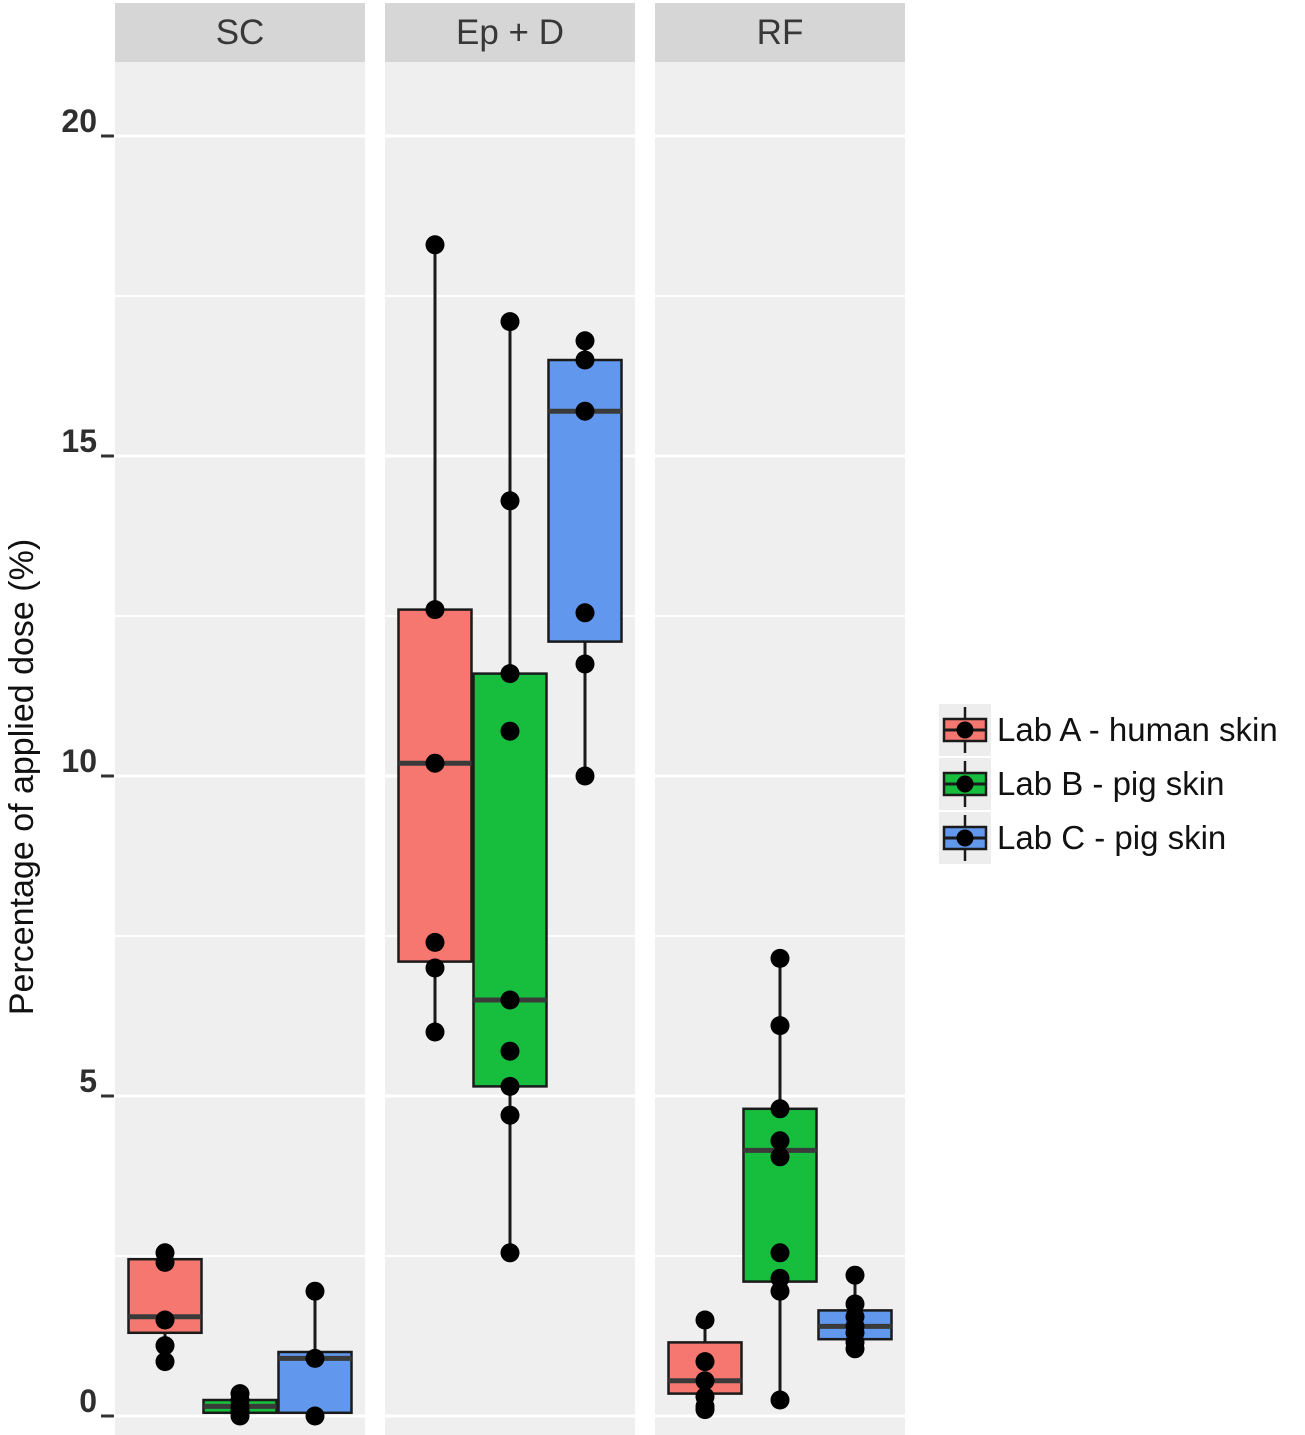  What do you see at coordinates (88, 1081) in the screenshot?
I see `y-tick-label: 5` at bounding box center [88, 1081].